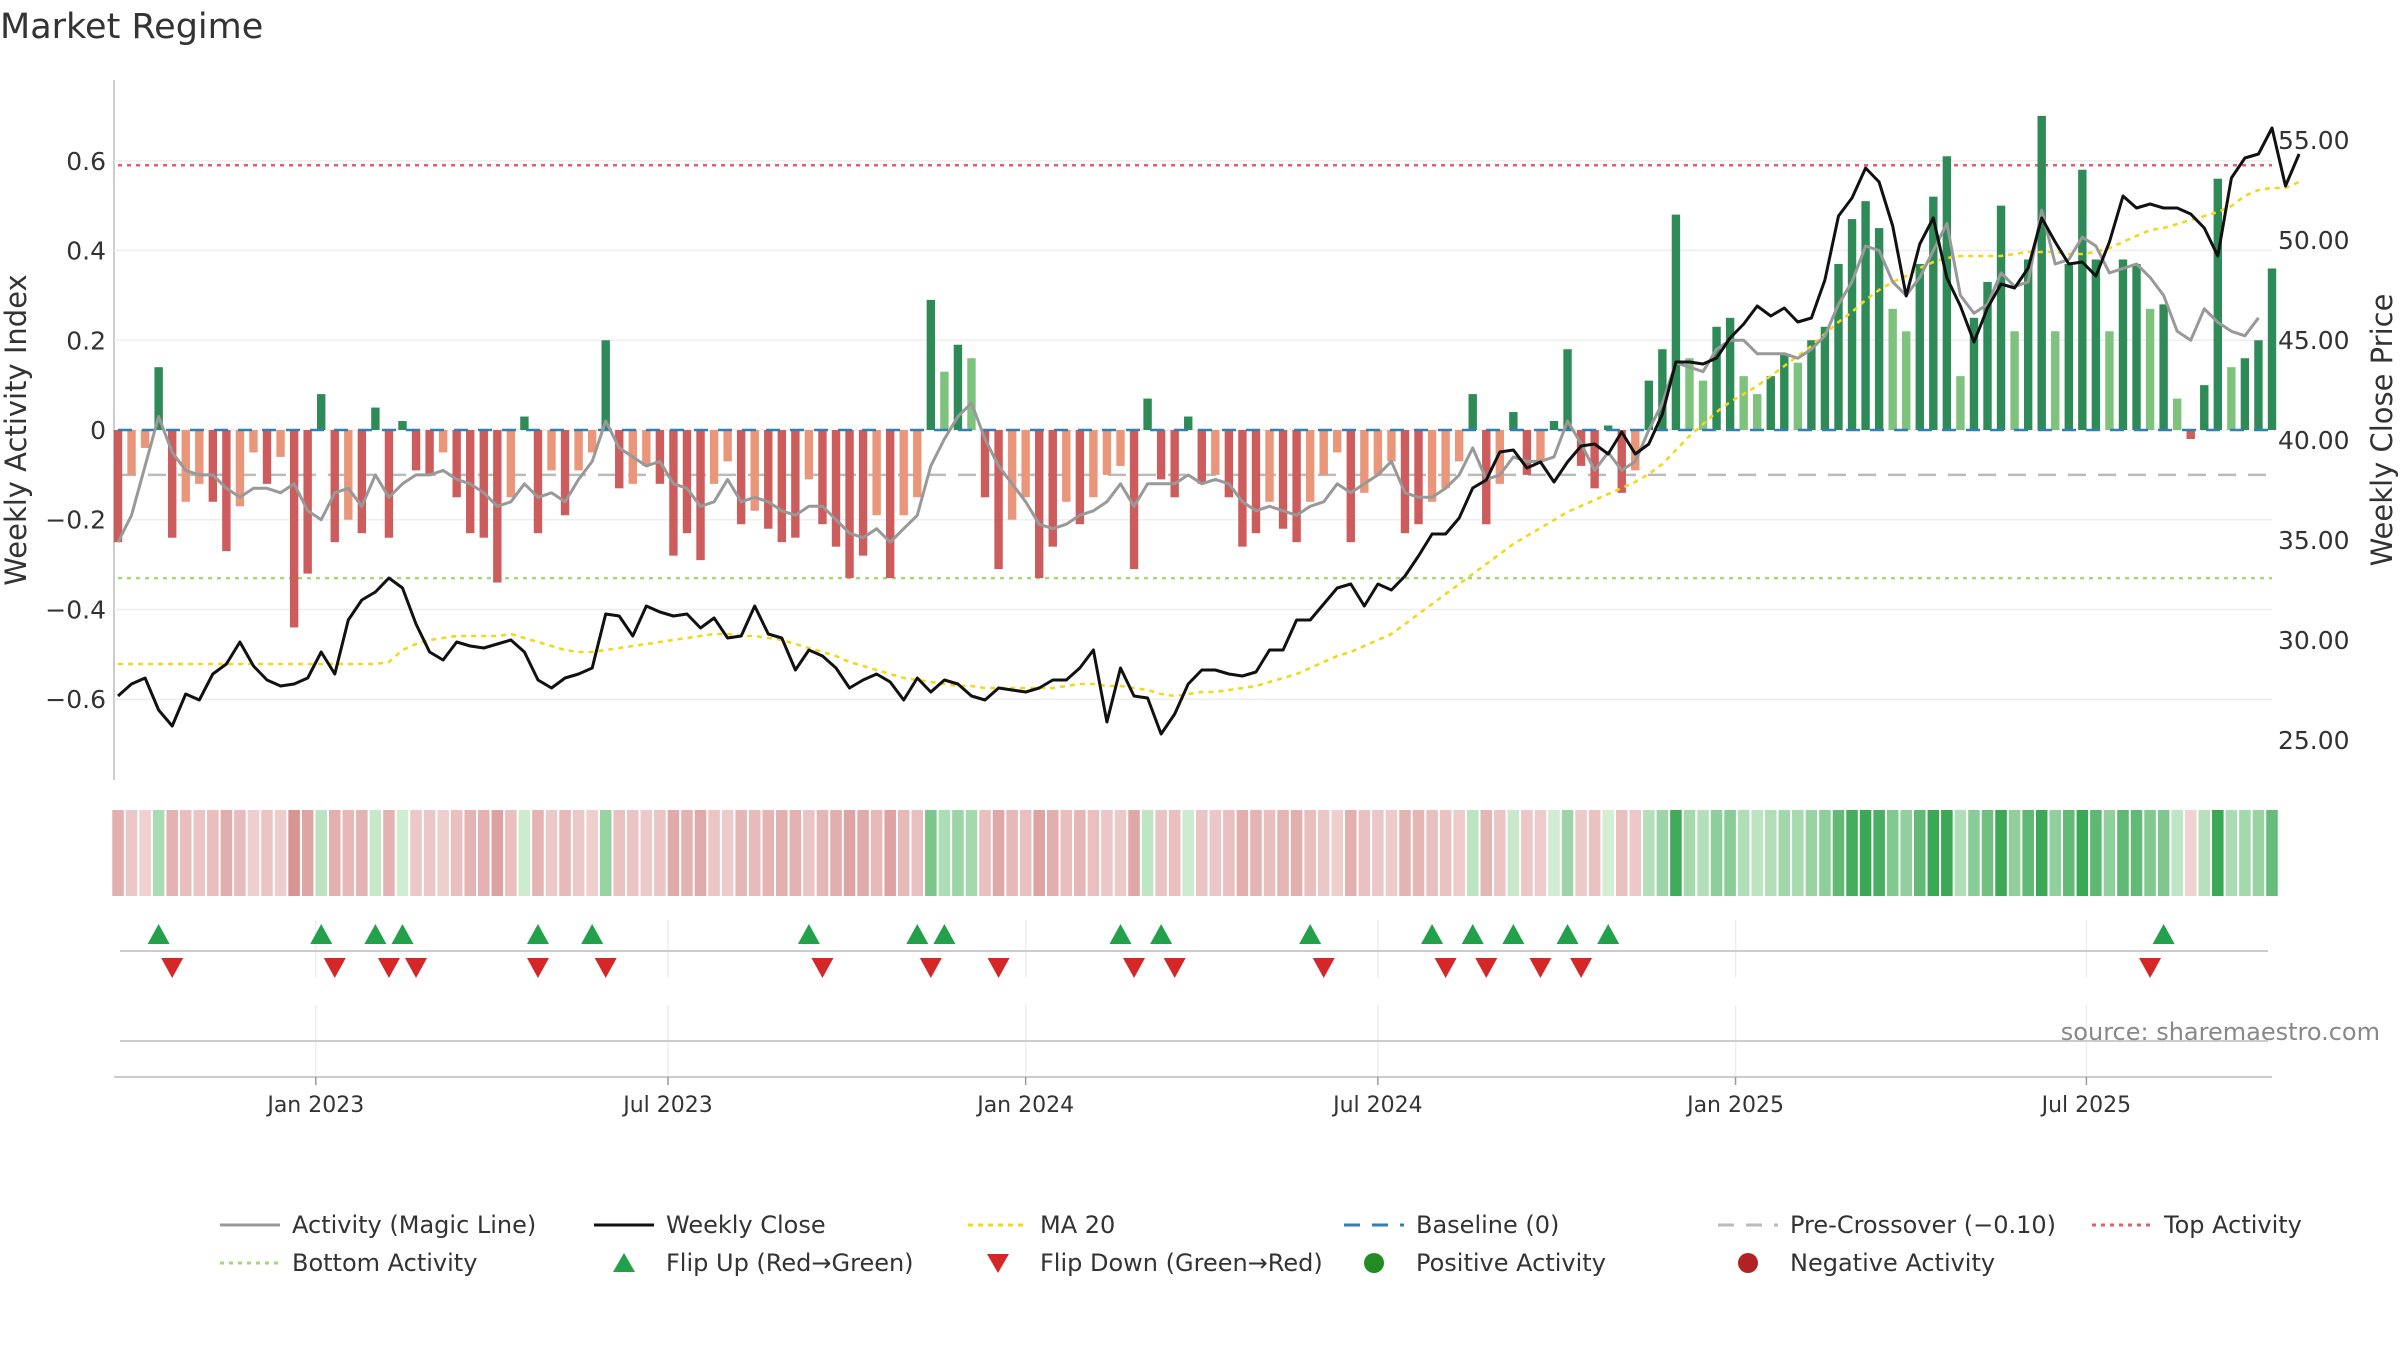 Image resolution: width=2400 pixels, height=1354 pixels. I want to click on legend-label: Positive Activity, so click(1511, 1263).